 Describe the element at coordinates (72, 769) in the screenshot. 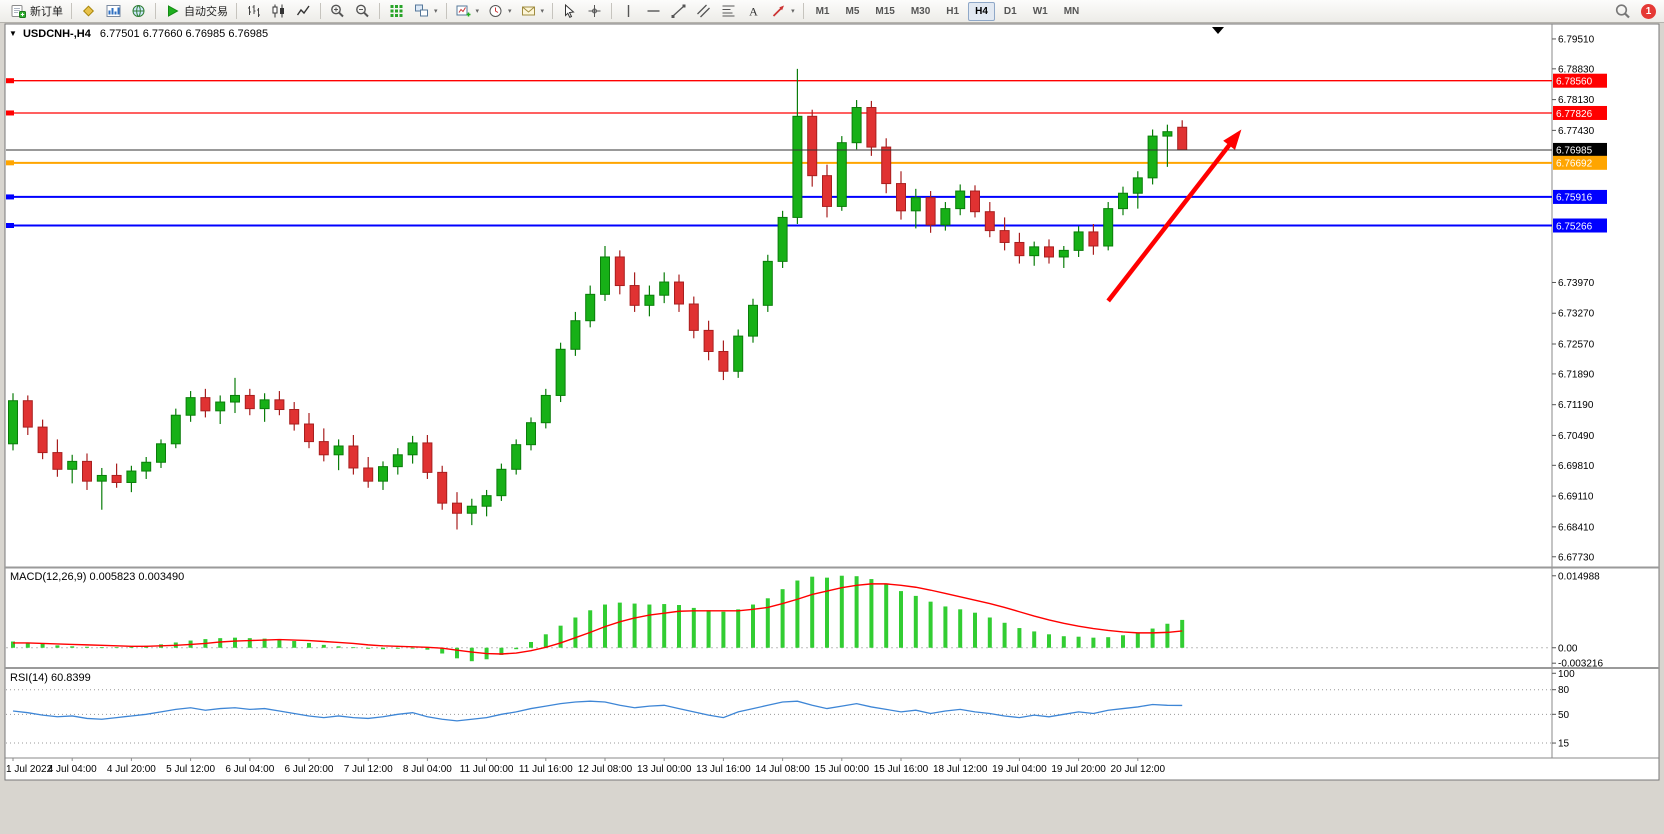

I see `time-axis-label: 4 Jul 04:00` at that location.